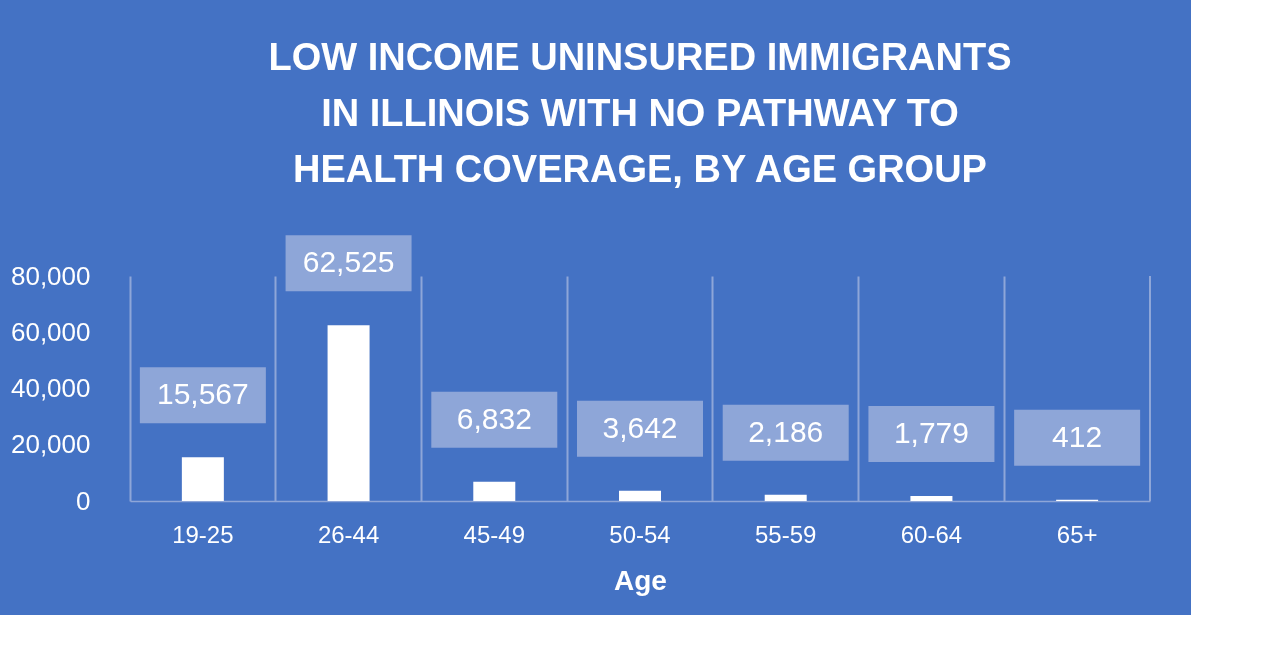  What do you see at coordinates (50, 388) in the screenshot?
I see `y-tick-label: 40,000` at bounding box center [50, 388].